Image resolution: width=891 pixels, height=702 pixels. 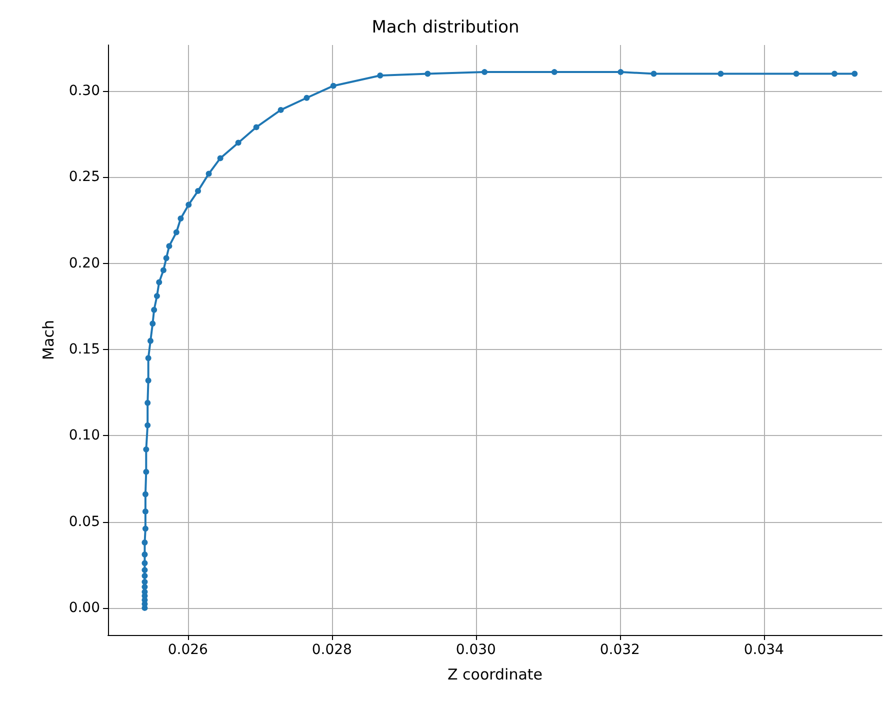 I want to click on y-tick-label: 0.05, so click(x=84, y=522).